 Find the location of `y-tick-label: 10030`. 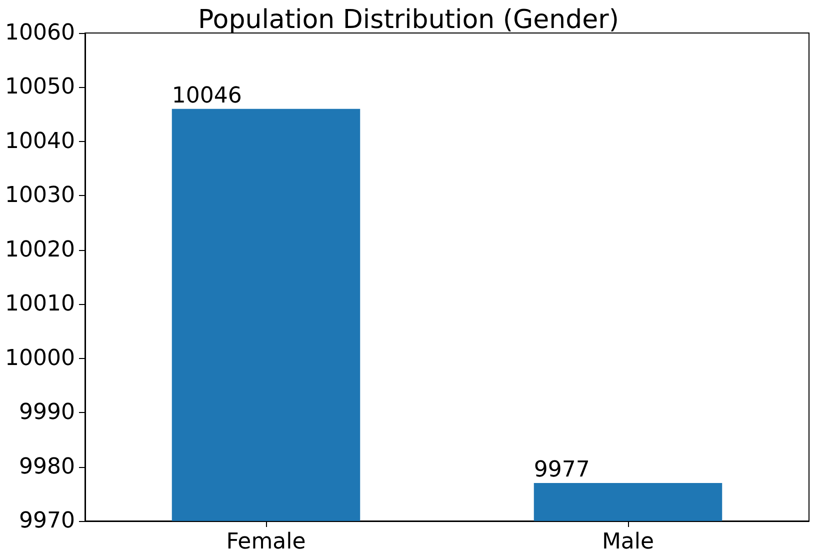

y-tick-label: 10030 is located at coordinates (40, 195).